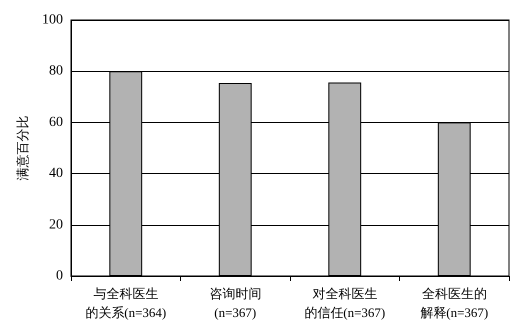  What do you see at coordinates (454, 303) in the screenshot?
I see `x-tick-label: 全科医生的解释(n=367)` at bounding box center [454, 303].